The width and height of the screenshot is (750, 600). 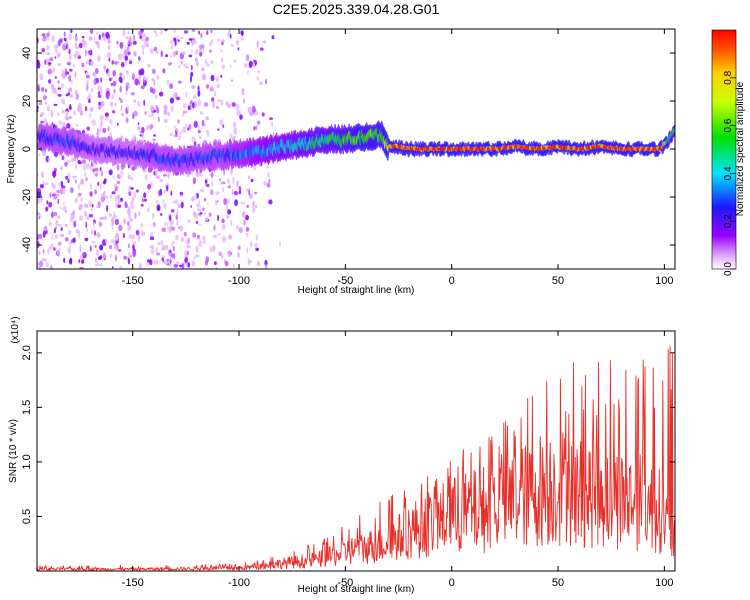 I want to click on x-tick-label: 0, so click(x=452, y=583).